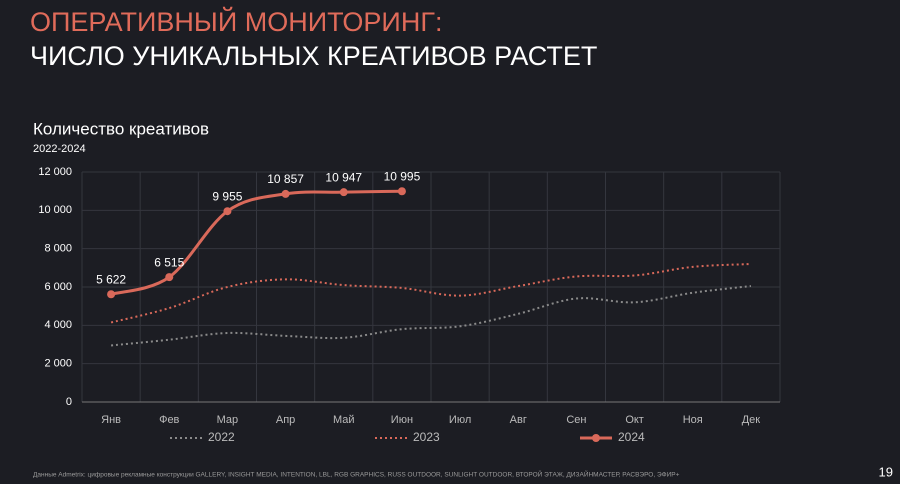  Describe the element at coordinates (59, 149) in the screenshot. I see `chart-subtitle: 2022-2024` at that location.